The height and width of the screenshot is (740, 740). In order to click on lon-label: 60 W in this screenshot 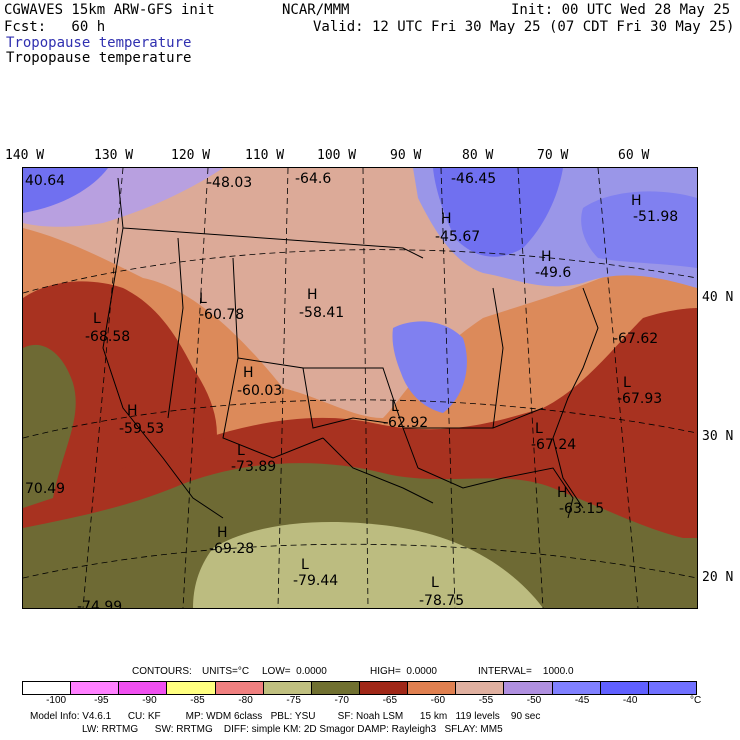, I will do `click(634, 155)`.